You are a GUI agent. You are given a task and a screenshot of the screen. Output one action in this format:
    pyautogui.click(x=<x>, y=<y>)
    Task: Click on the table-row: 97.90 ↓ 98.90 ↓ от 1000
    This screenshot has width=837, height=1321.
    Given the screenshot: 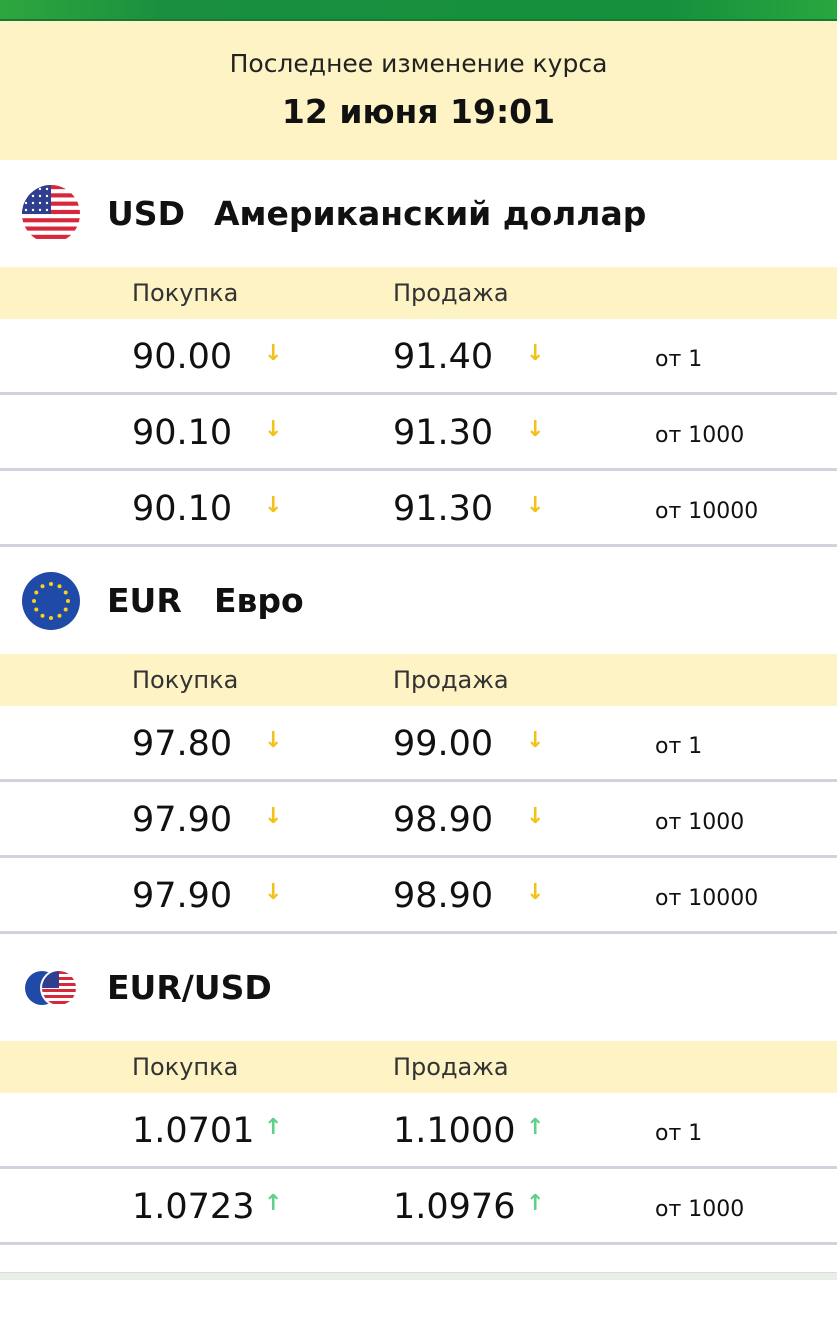 What is the action you would take?
    pyautogui.click(x=418, y=820)
    